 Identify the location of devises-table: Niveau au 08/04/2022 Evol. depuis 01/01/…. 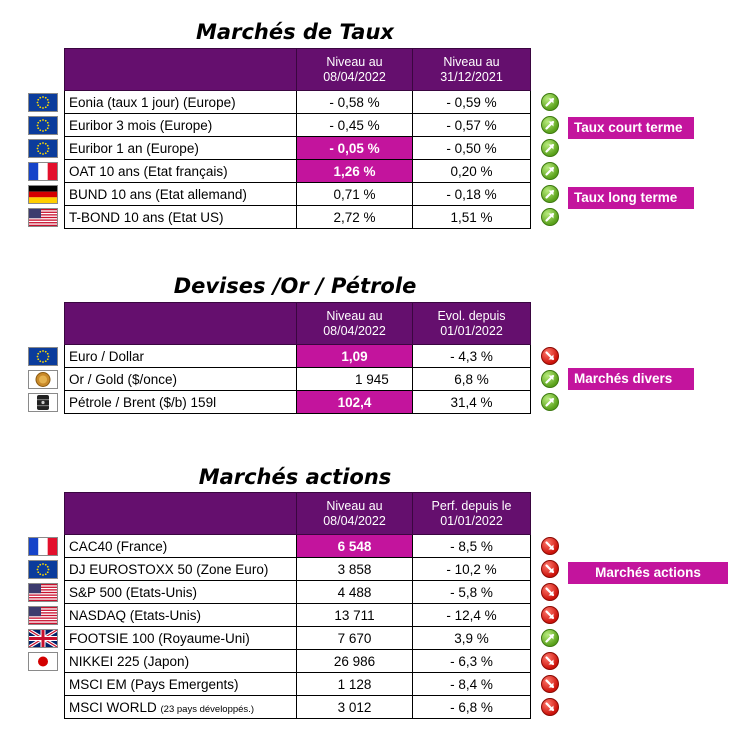
(297, 358).